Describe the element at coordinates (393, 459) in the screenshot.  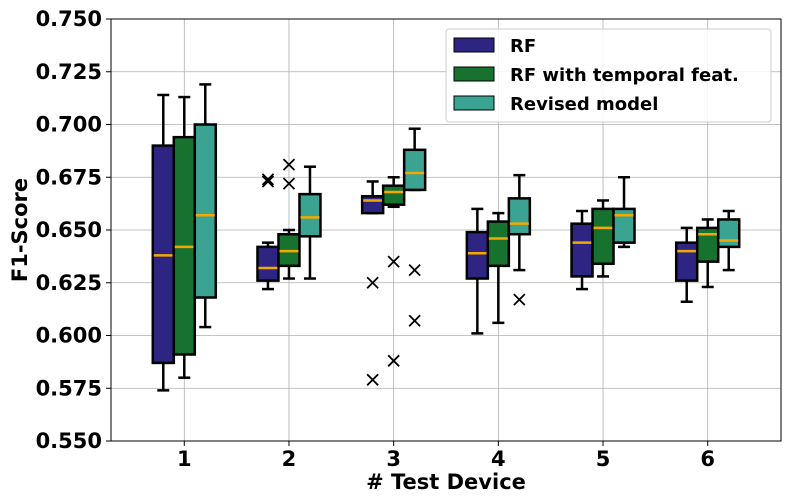
I see `x-tick-label: 3` at that location.